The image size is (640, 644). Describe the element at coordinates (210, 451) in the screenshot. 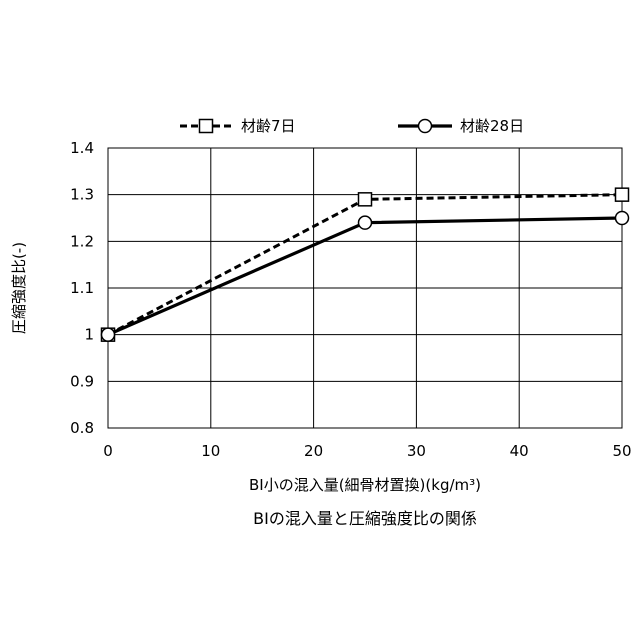

I see `x-tick-label: 10` at that location.